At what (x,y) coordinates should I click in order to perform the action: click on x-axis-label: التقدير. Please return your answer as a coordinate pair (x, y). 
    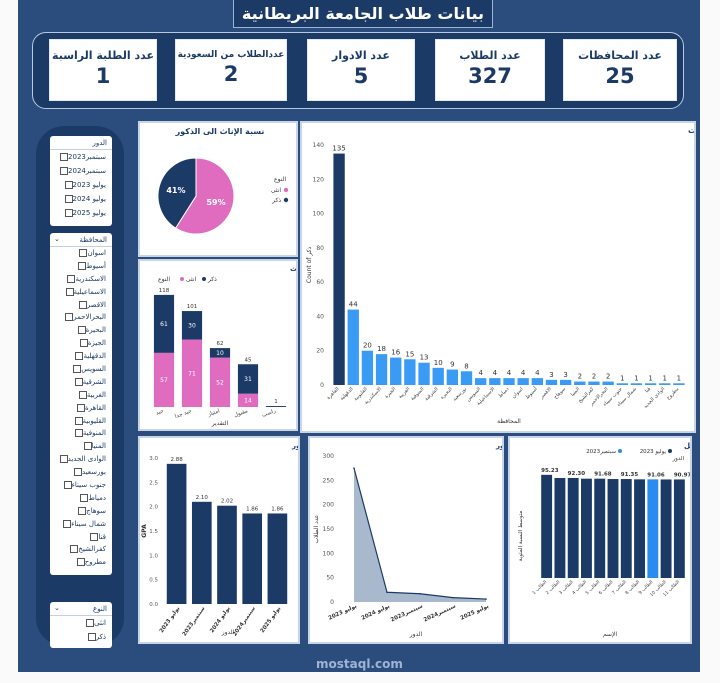
    Looking at the image, I should click on (220, 423).